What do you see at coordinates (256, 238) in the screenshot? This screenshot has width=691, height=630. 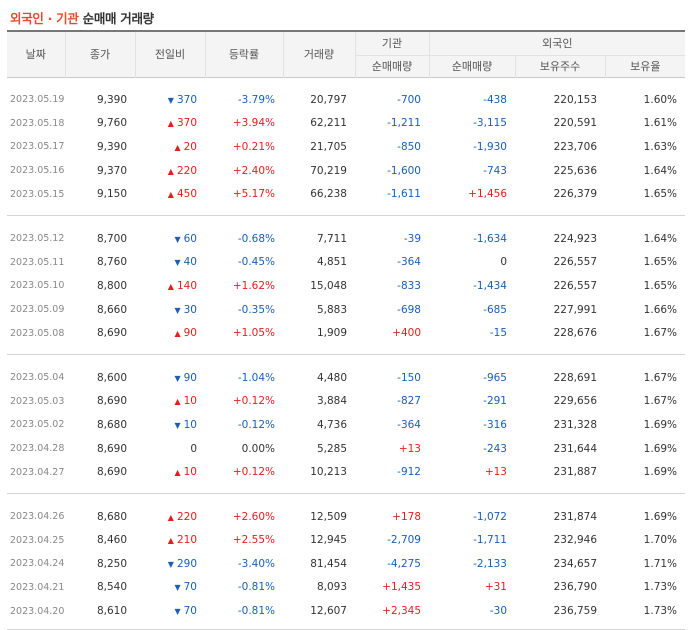 I see `cell-rate: -0.68%` at bounding box center [256, 238].